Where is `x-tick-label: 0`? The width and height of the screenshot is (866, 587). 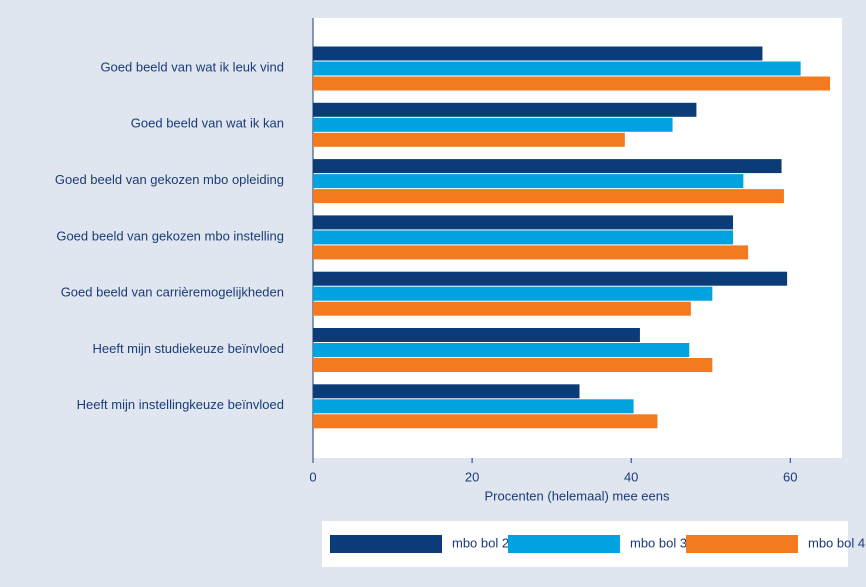 x-tick-label: 0 is located at coordinates (312, 476).